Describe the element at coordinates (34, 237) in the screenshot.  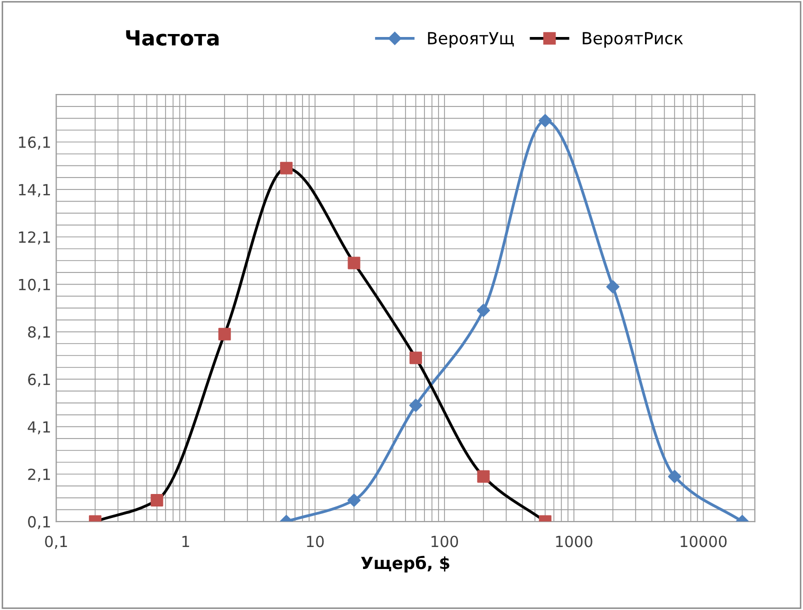
I see `y-tick-label: 12,1` at that location.